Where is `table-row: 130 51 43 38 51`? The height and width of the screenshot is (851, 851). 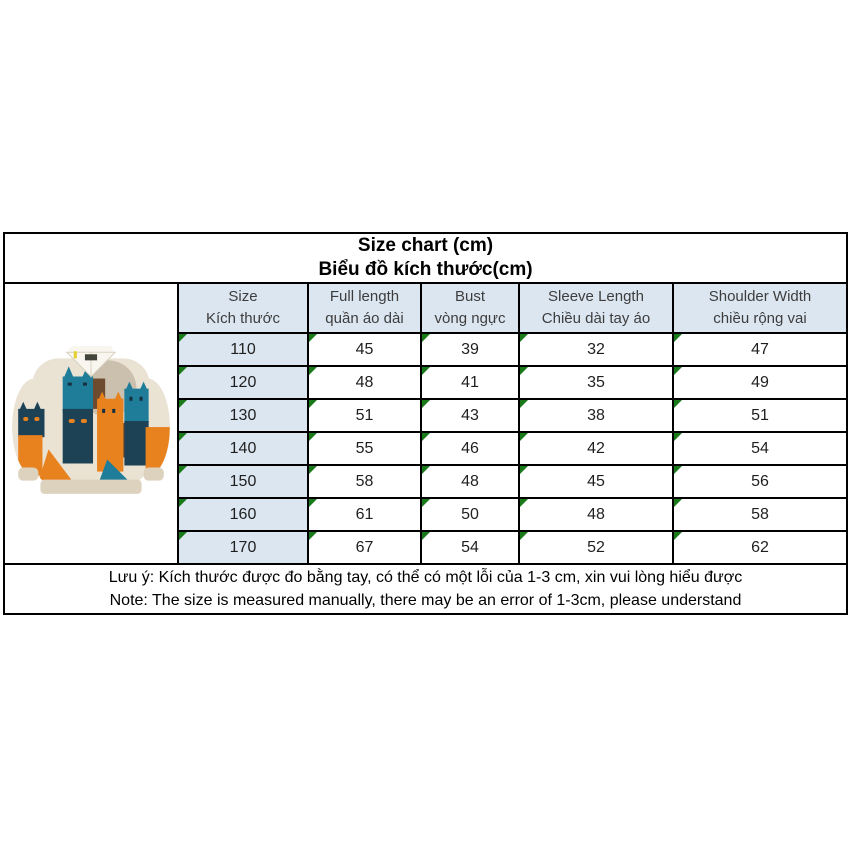 table-row: 130 51 43 38 51 is located at coordinates (512, 416).